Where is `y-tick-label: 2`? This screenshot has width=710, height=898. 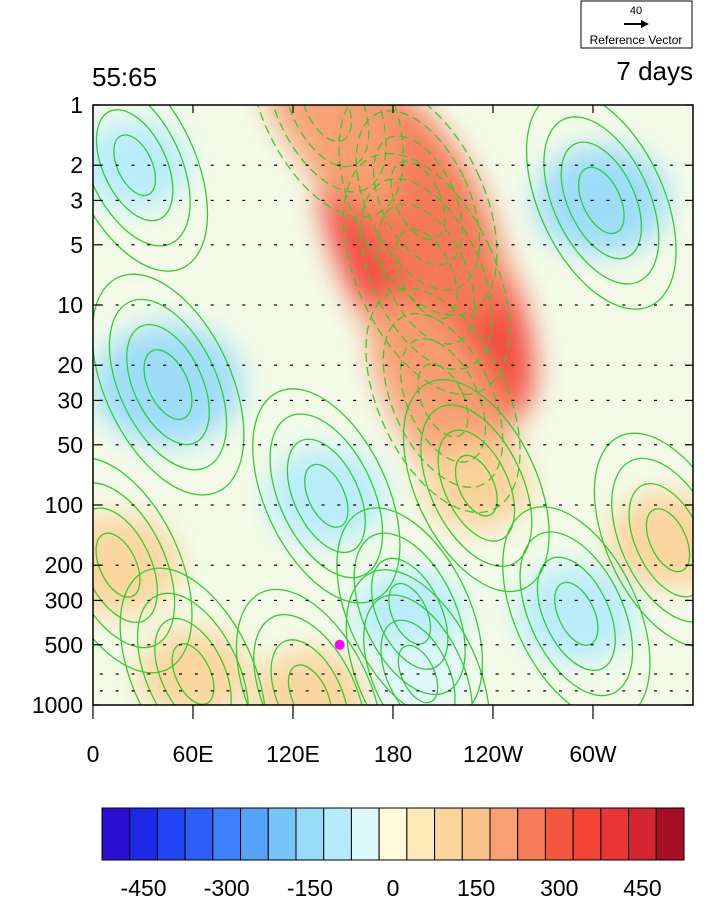 y-tick-label: 2 is located at coordinates (76, 165).